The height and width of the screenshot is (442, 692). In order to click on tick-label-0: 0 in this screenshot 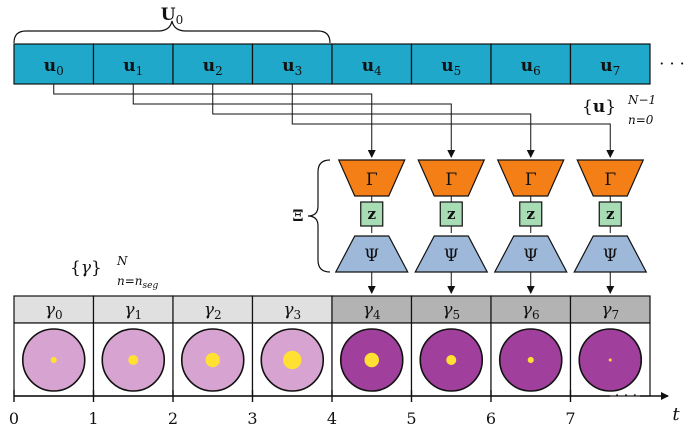, I will do `click(14, 418)`.